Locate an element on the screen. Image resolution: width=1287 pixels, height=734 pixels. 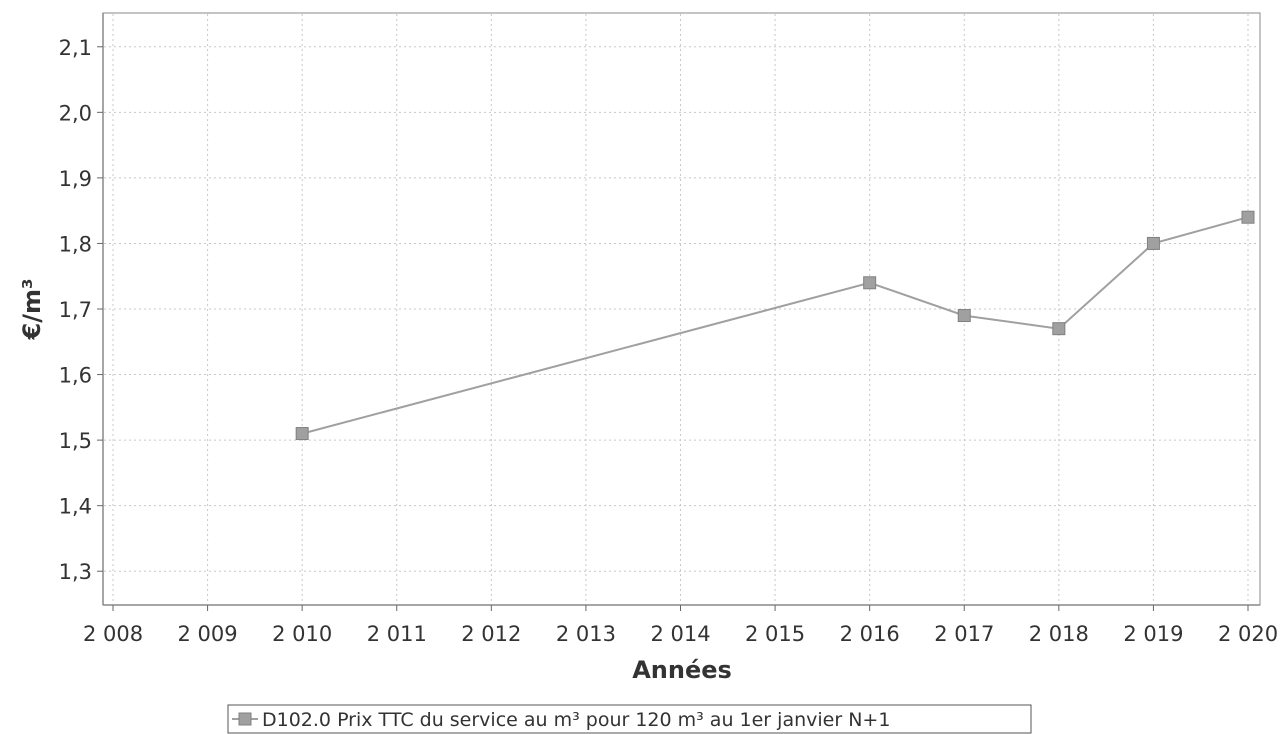
x-tick-label: 2 017 is located at coordinates (964, 634).